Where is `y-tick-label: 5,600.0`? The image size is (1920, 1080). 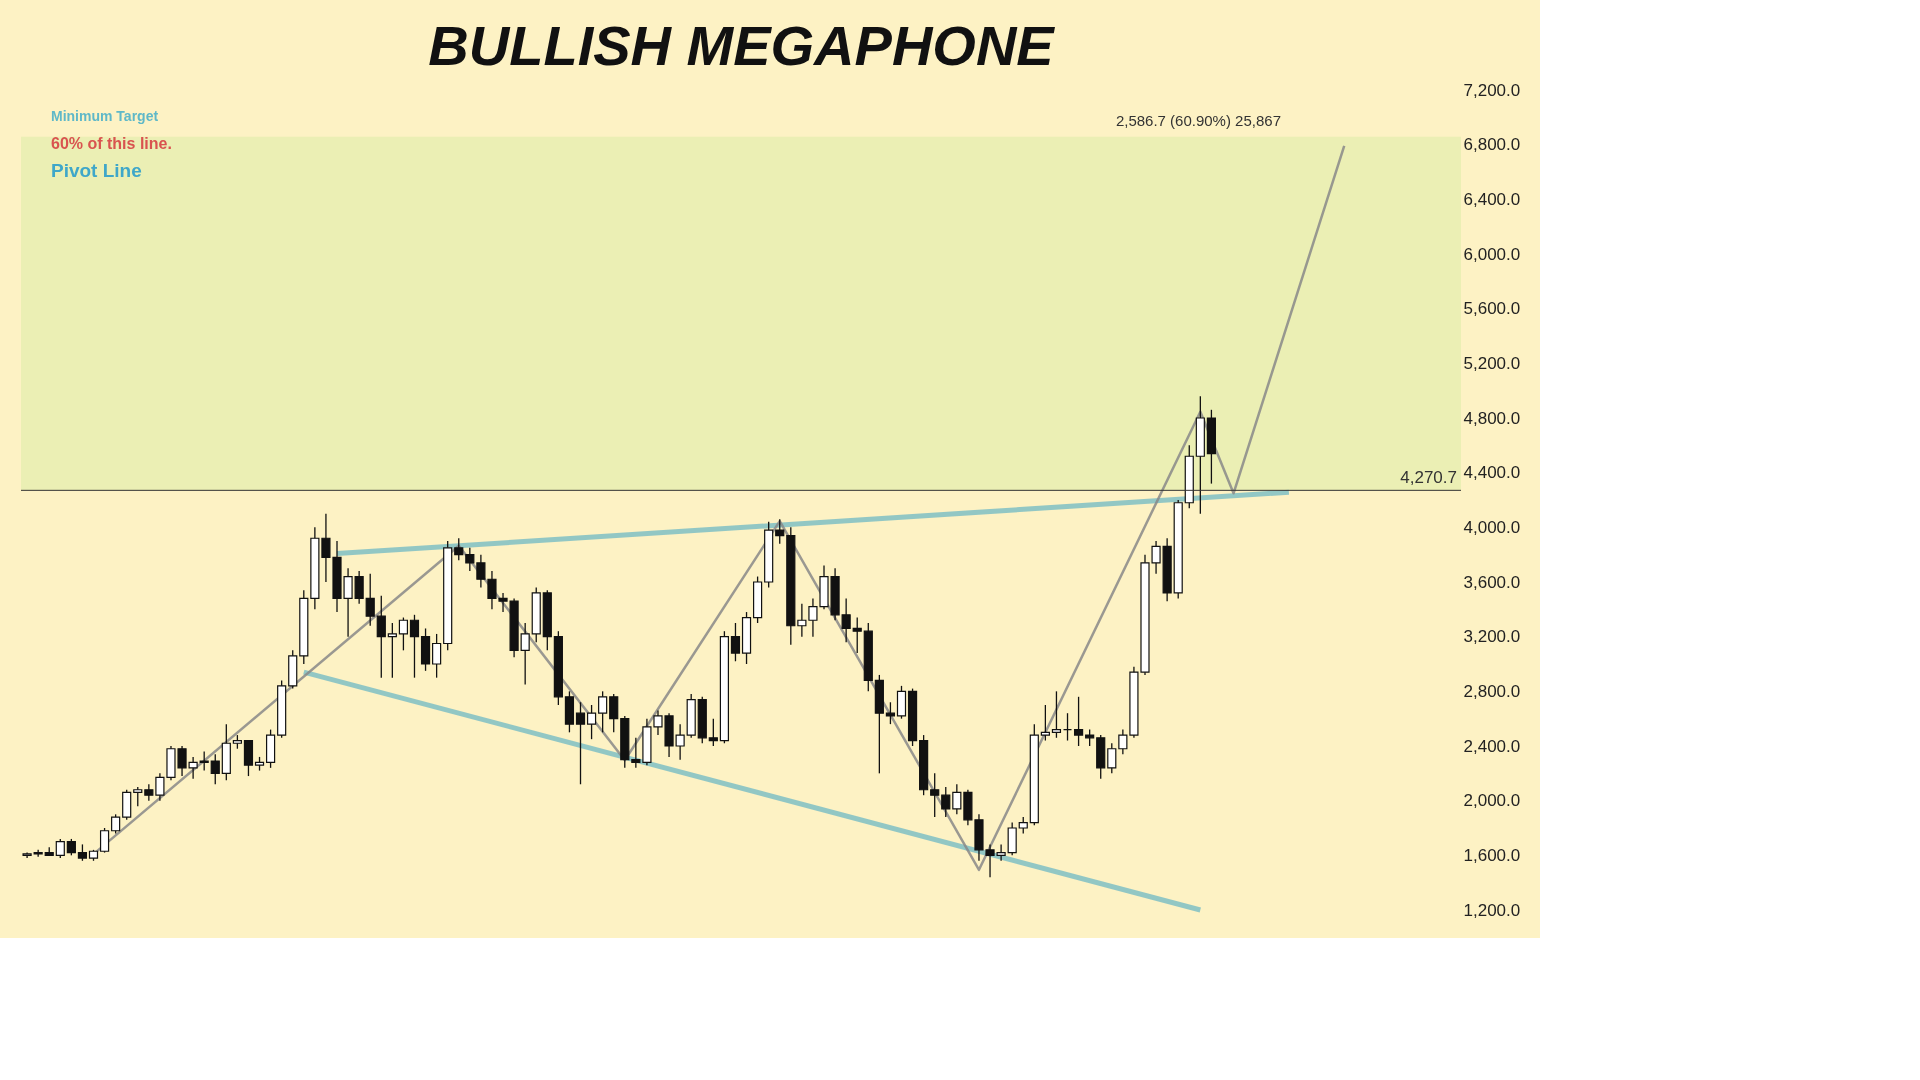
y-tick-label: 5,600.0 is located at coordinates (1492, 309).